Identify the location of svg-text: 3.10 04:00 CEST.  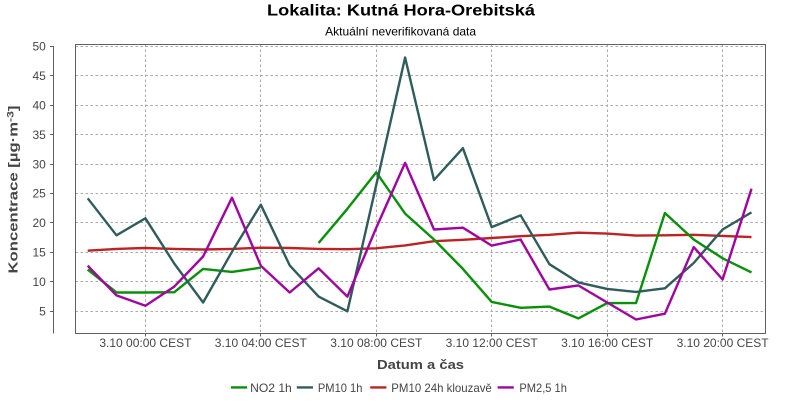
(261, 343).